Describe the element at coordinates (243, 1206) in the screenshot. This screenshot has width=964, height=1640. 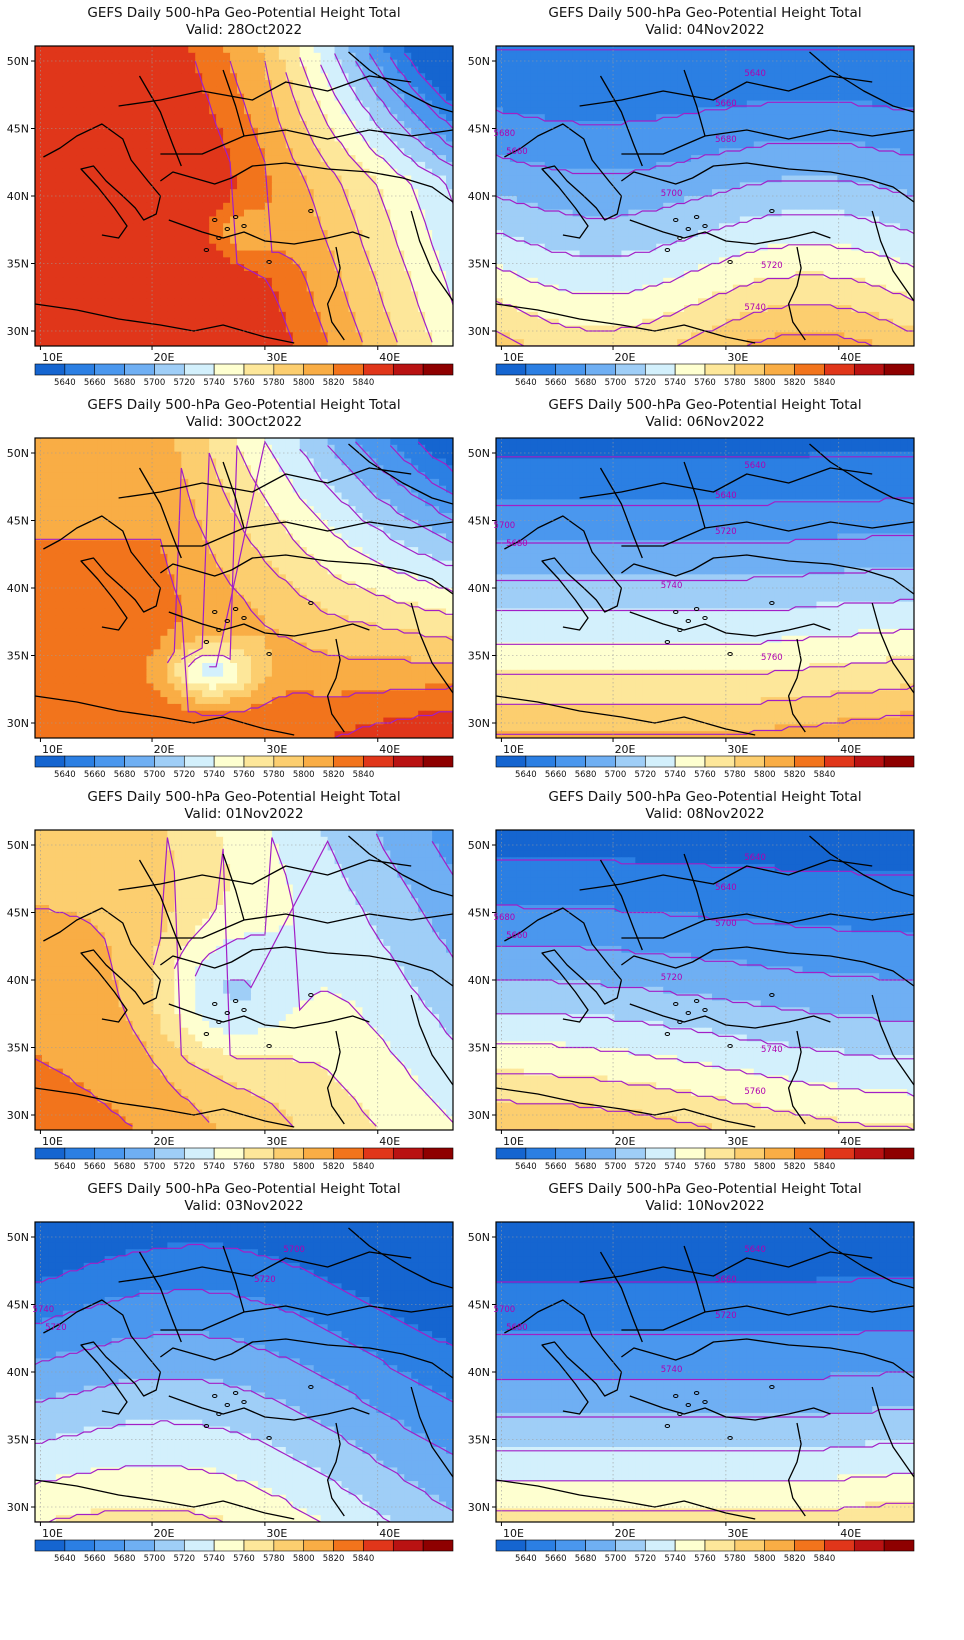
I see `panel-valid-date: Valid: 03Nov2022` at that location.